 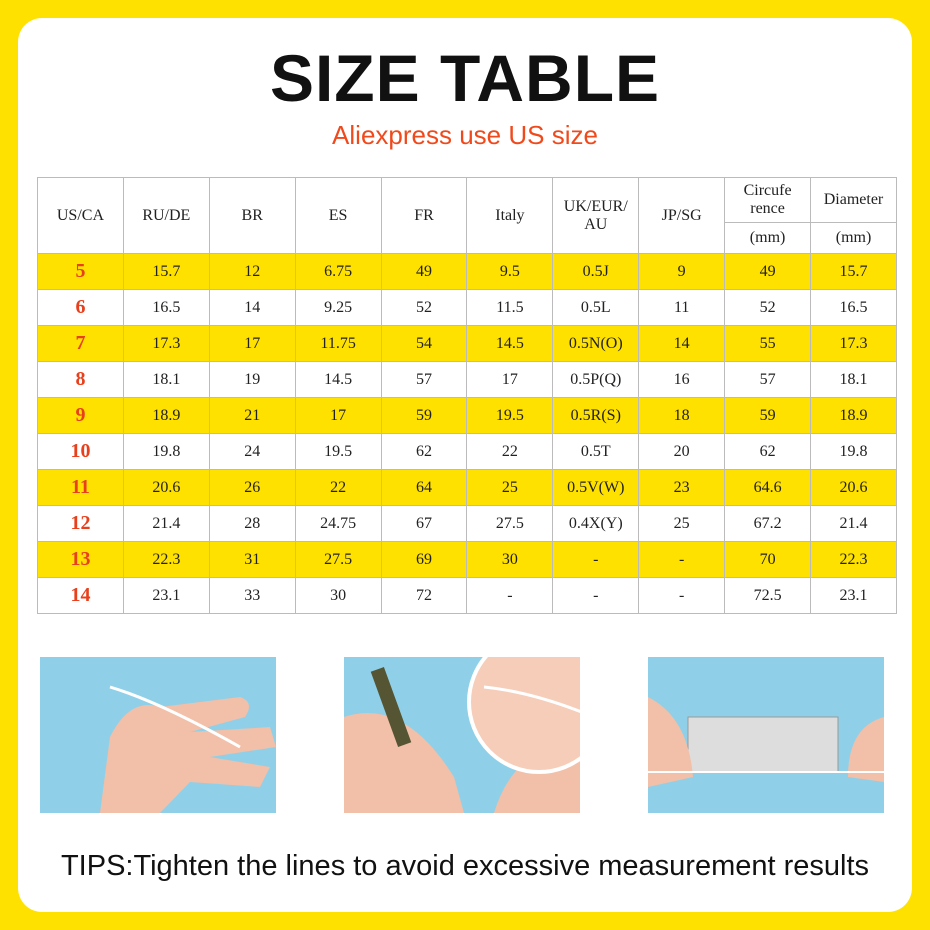 I want to click on table-cell: 9.5, so click(x=510, y=271).